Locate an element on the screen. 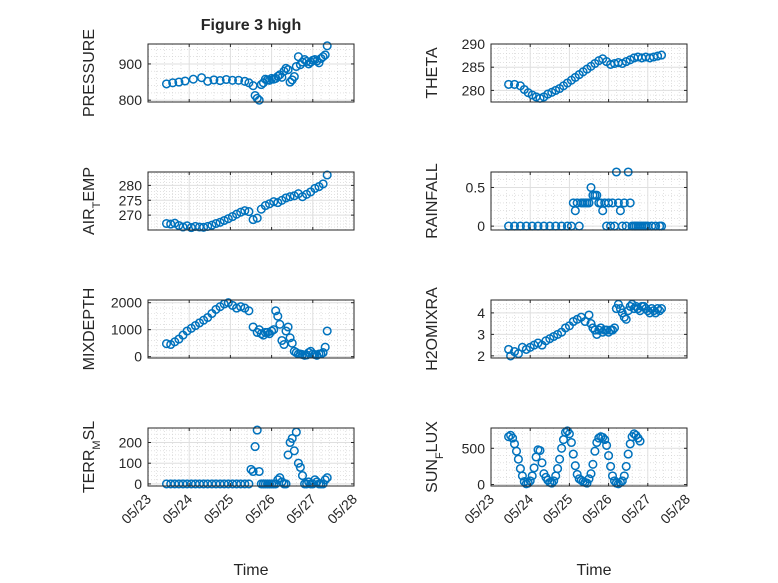 The width and height of the screenshot is (778, 583). panel-pressure-plot-area is located at coordinates (251, 73).